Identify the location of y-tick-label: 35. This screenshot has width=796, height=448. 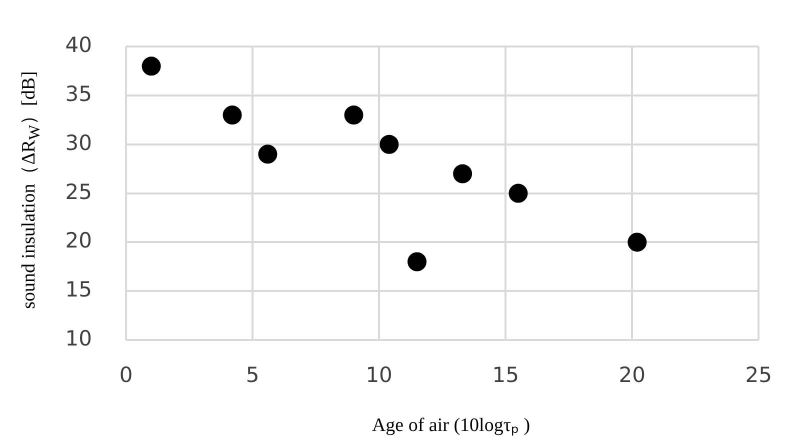
(78, 94).